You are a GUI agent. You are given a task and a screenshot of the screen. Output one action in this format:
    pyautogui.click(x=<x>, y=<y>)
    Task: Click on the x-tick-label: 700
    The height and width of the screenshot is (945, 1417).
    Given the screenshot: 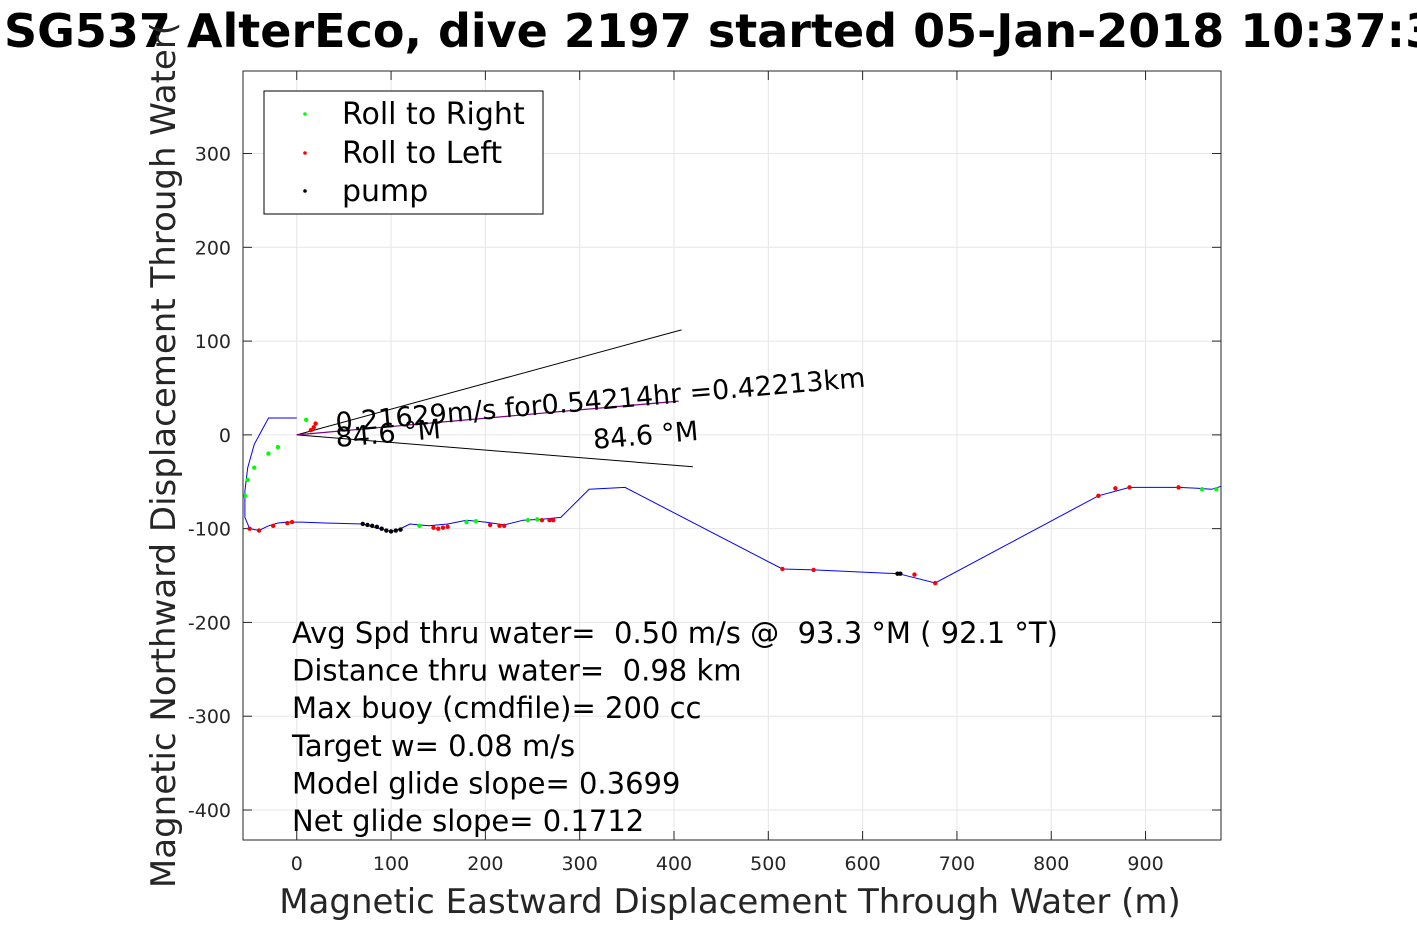 What is the action you would take?
    pyautogui.click(x=957, y=864)
    